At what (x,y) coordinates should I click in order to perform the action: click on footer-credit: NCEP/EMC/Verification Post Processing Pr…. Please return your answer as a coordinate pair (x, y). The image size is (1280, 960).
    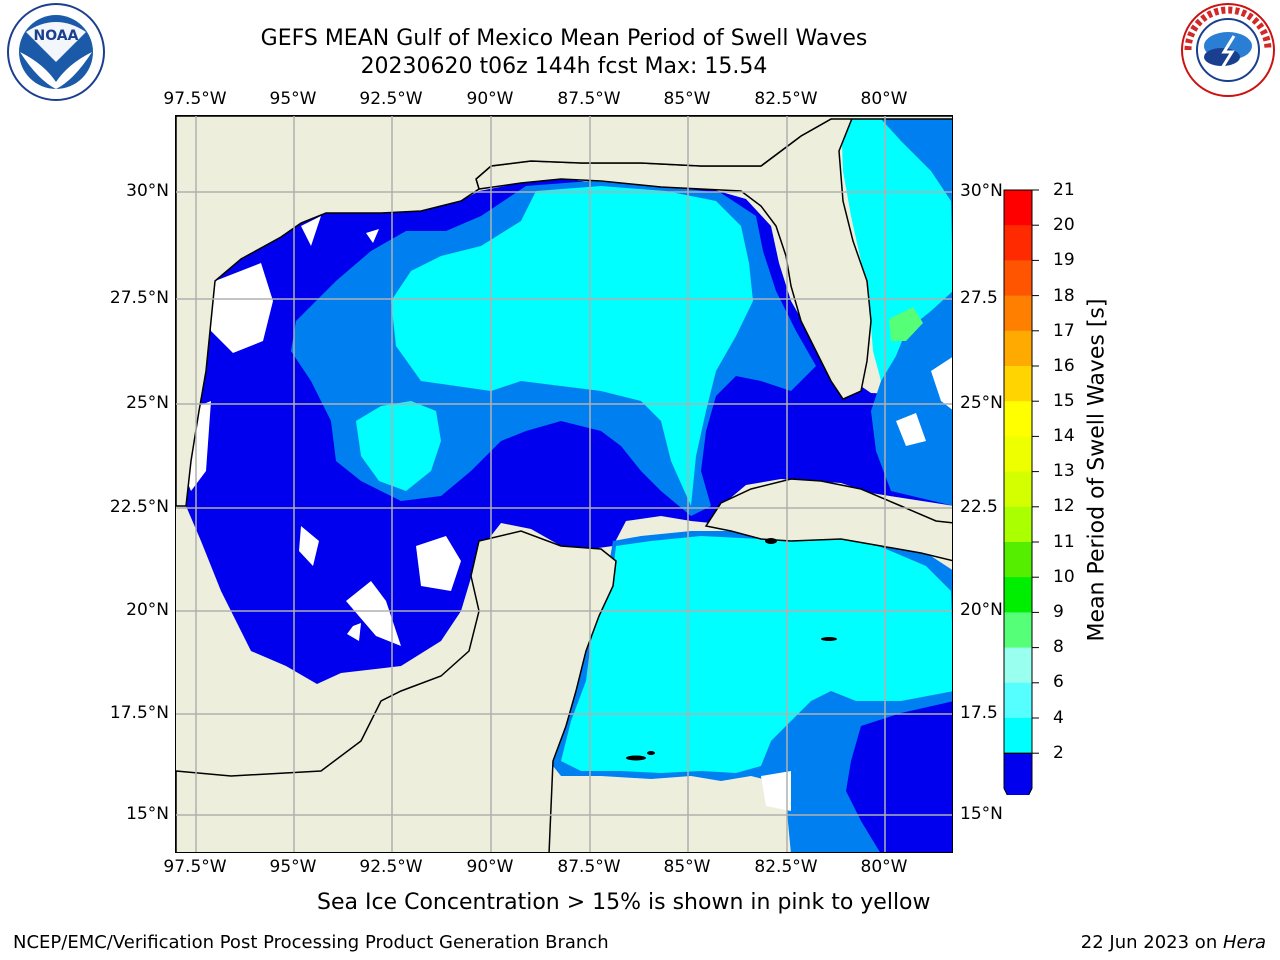
    Looking at the image, I should click on (311, 942).